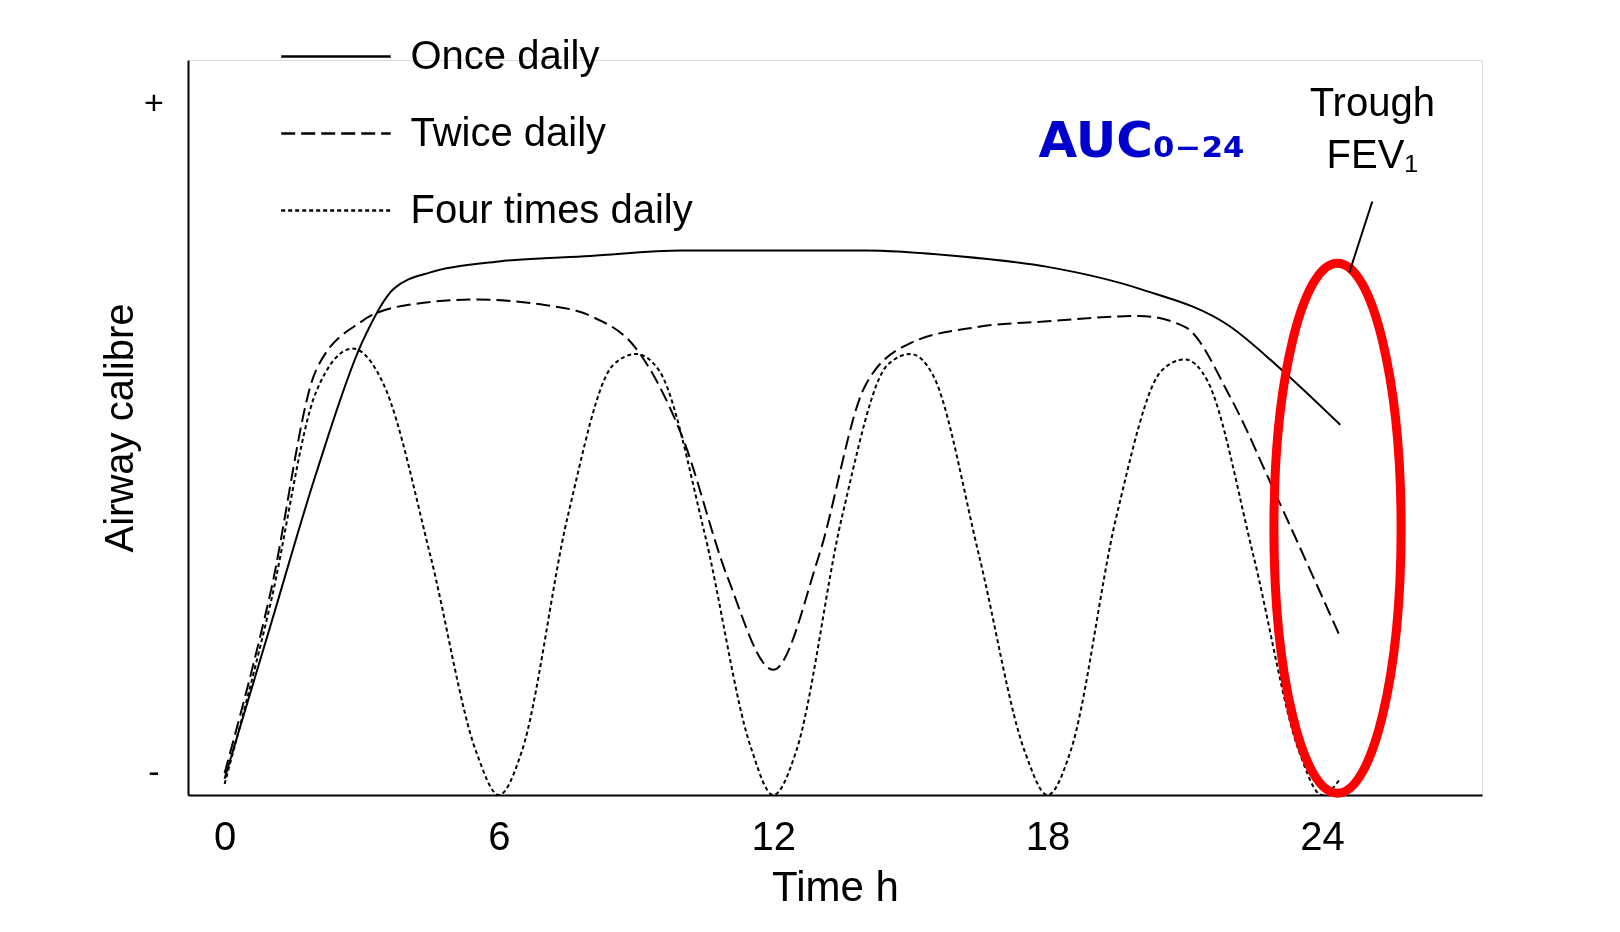 The height and width of the screenshot is (932, 1620). What do you see at coordinates (551, 208) in the screenshot?
I see `legend-label: Four times daily` at bounding box center [551, 208].